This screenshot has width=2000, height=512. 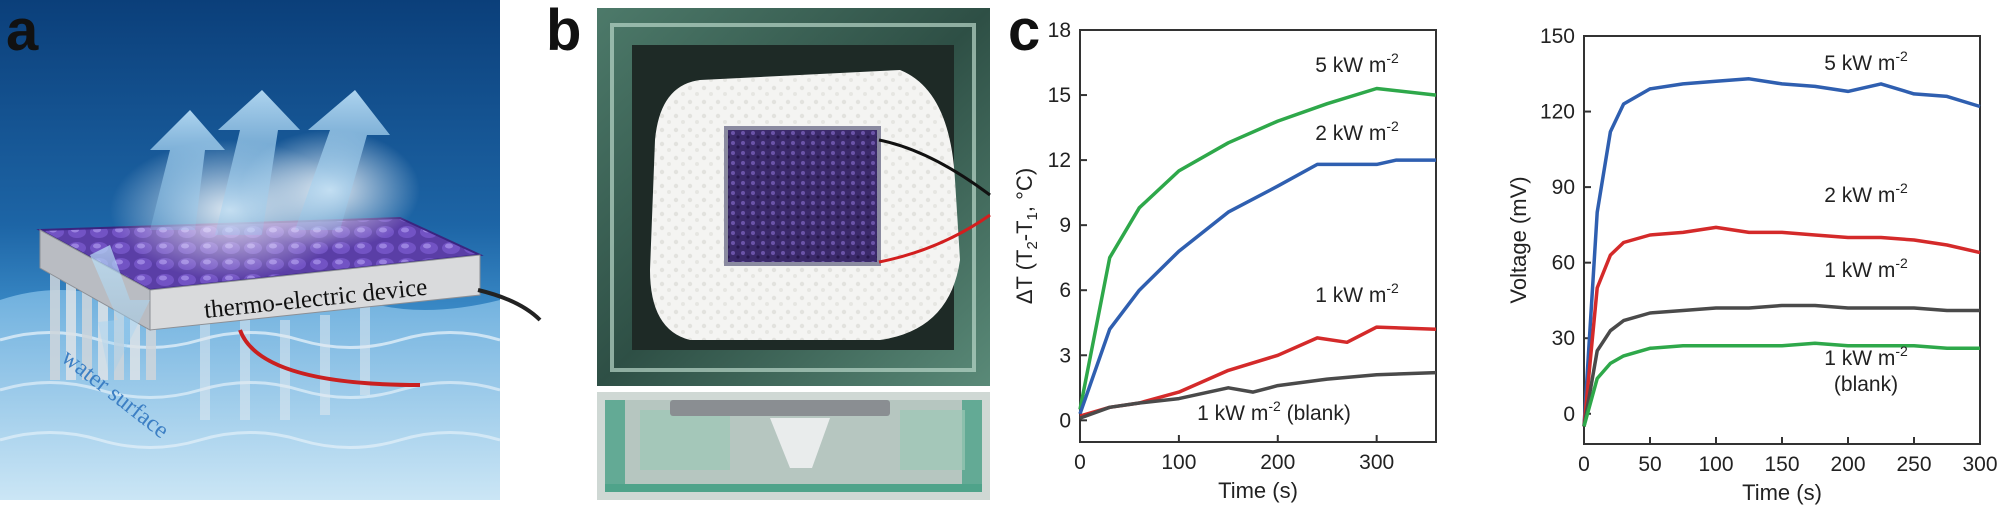 I want to click on x-tick-label: 50, so click(x=1649, y=464).